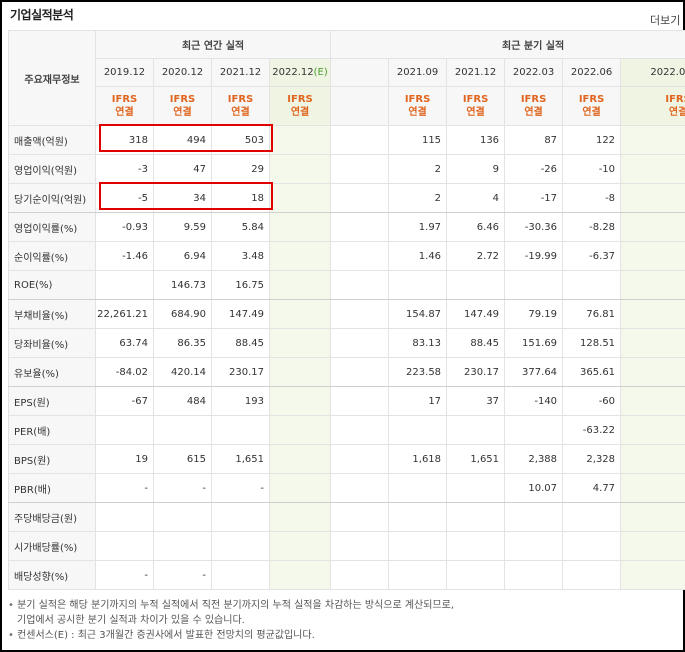 The height and width of the screenshot is (652, 685). Describe the element at coordinates (592, 314) in the screenshot. I see `table-cell: 76.81` at that location.